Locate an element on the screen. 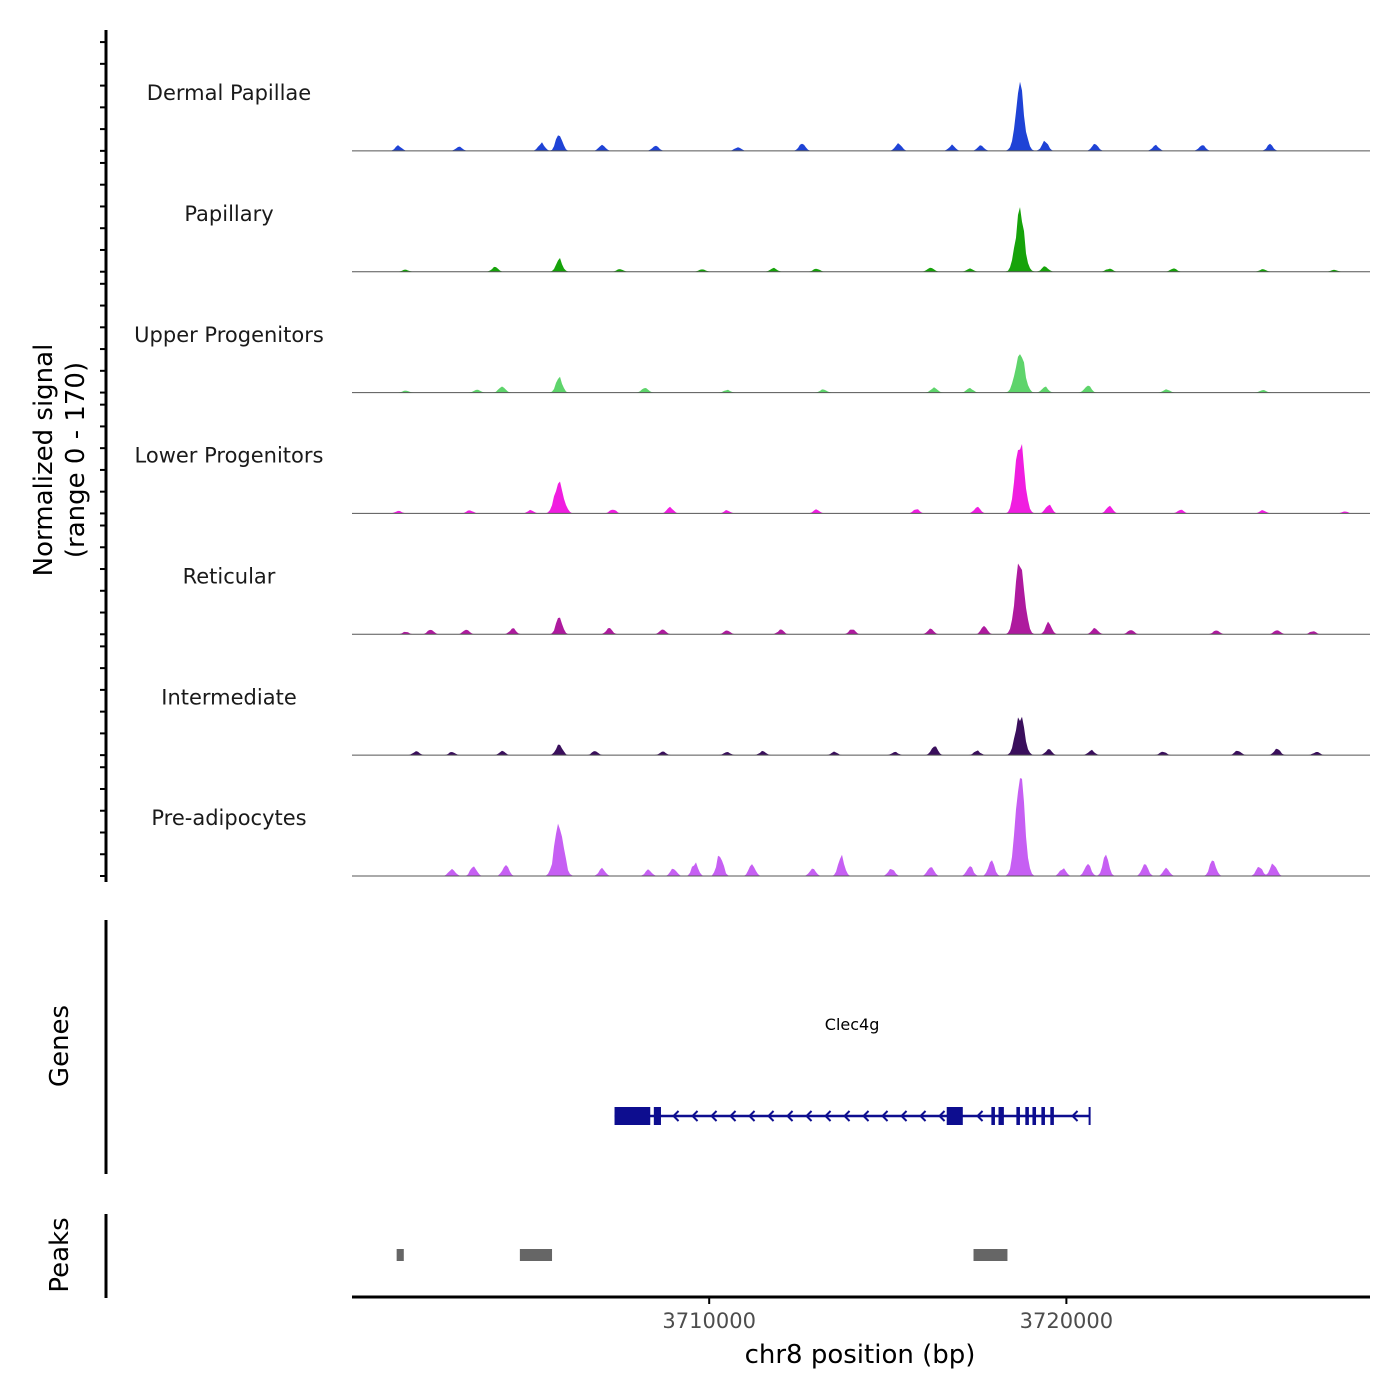 The height and width of the screenshot is (1400, 1400). coverage-area-lower-progenitors is located at coordinates (861, 479).